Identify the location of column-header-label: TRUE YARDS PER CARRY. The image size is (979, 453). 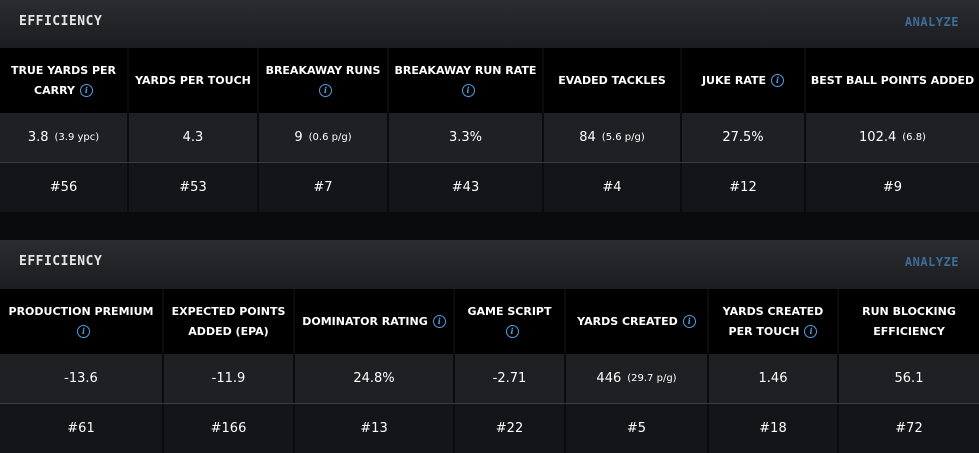
(63, 80).